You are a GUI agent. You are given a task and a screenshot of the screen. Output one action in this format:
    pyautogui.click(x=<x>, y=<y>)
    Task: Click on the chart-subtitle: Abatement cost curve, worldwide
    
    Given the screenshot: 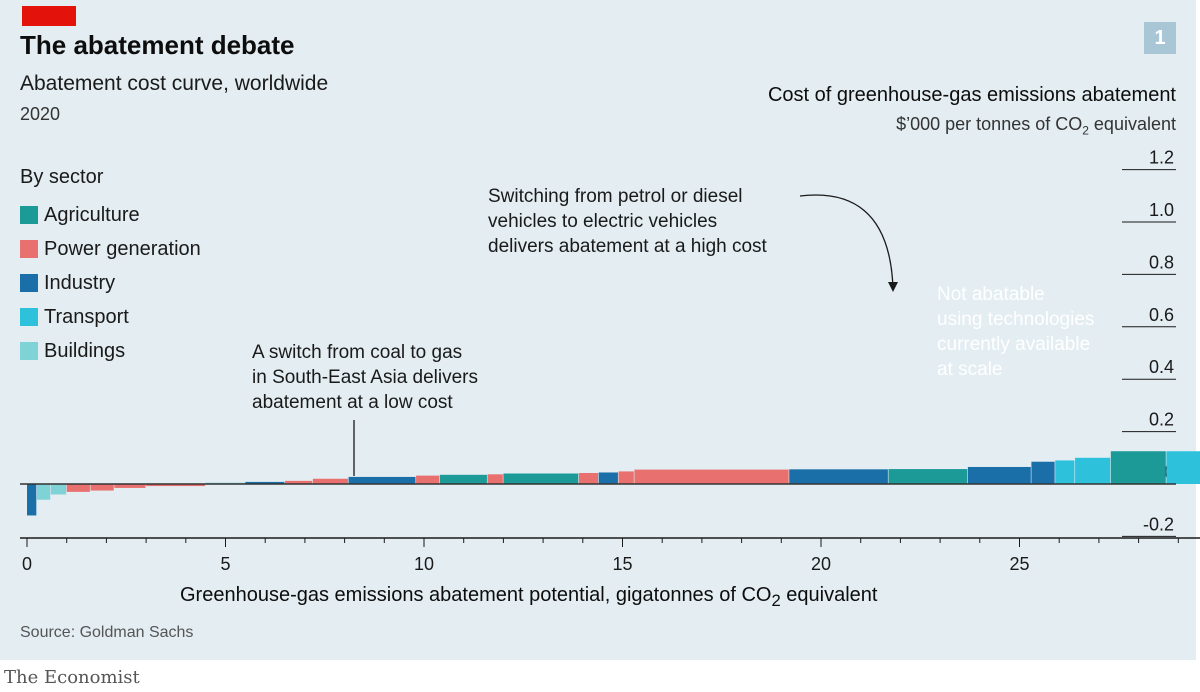 What is the action you would take?
    pyautogui.click(x=174, y=83)
    